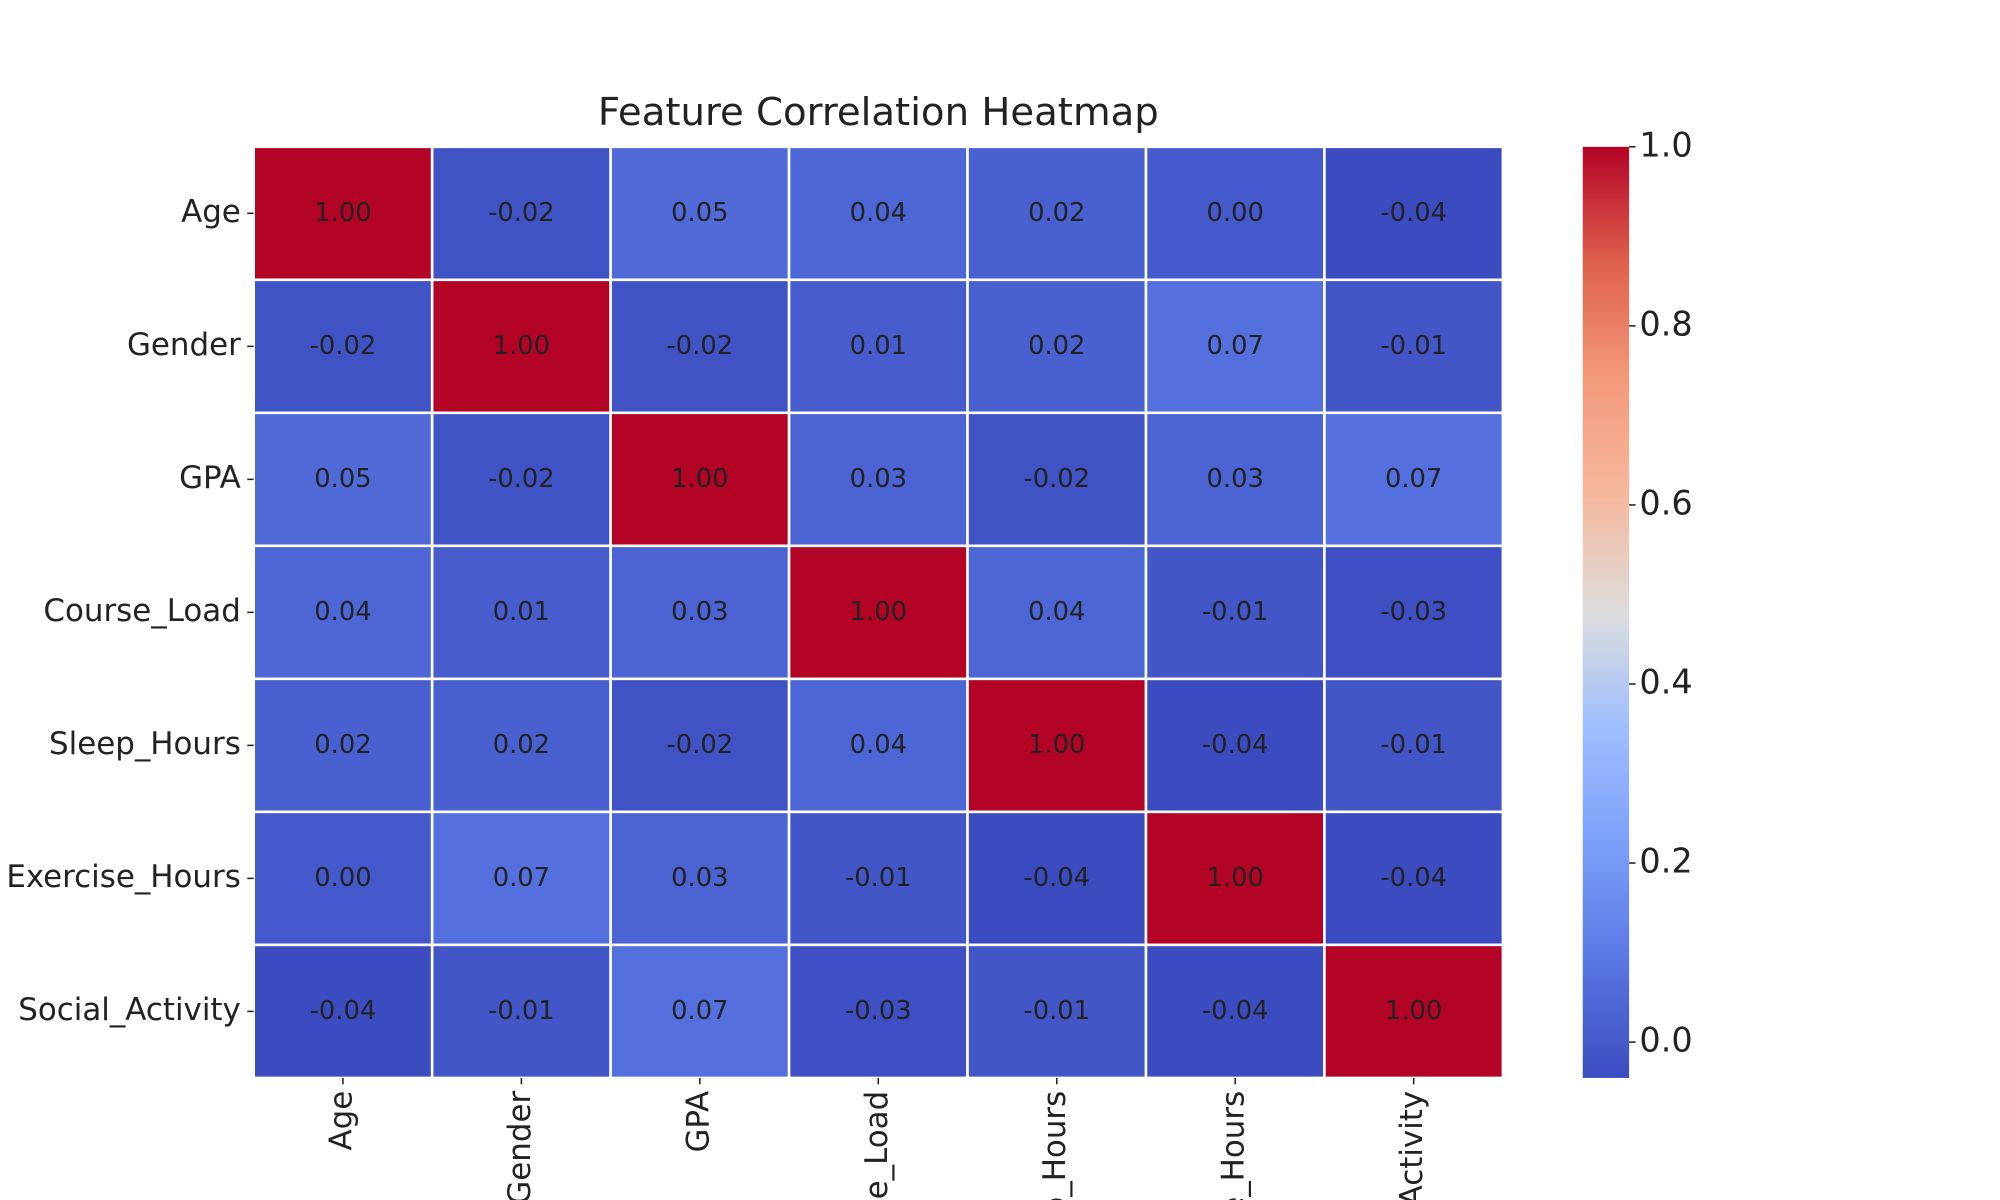 This screenshot has height=1200, width=2000. I want to click on y-tick-label: Course_Load, so click(141, 611).